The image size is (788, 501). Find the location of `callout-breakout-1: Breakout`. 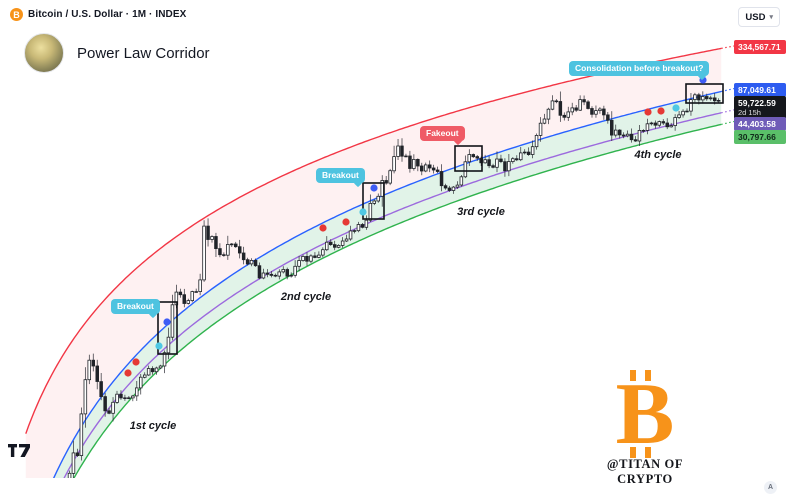

callout-breakout-1: Breakout is located at coordinates (135, 308).